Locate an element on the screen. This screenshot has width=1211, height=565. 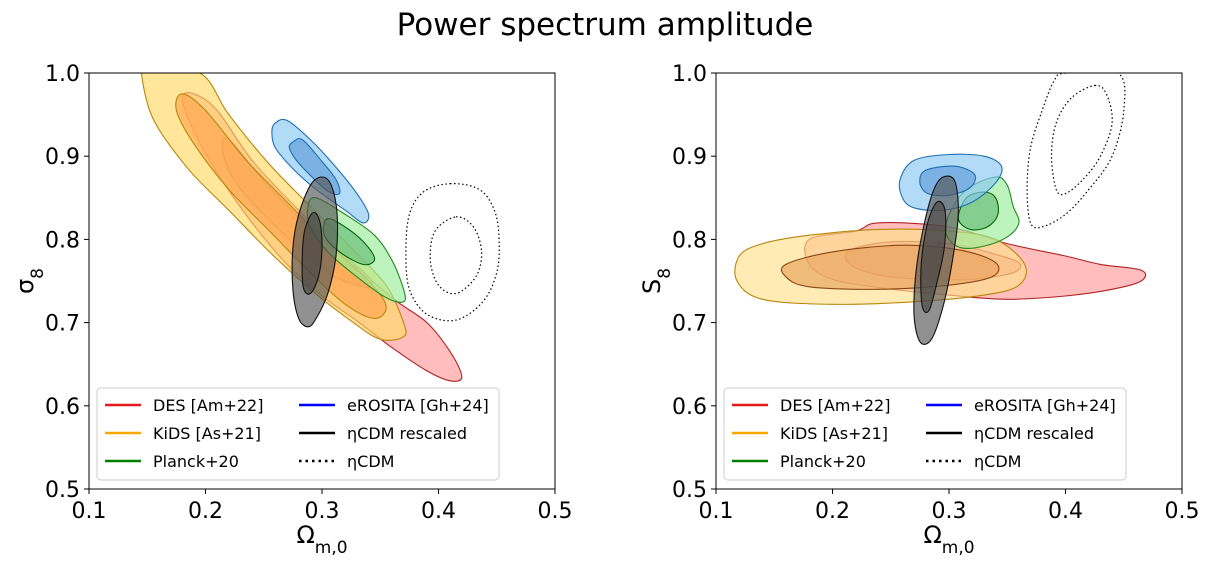
y-axis-label: σ8 is located at coordinates (29, 281).